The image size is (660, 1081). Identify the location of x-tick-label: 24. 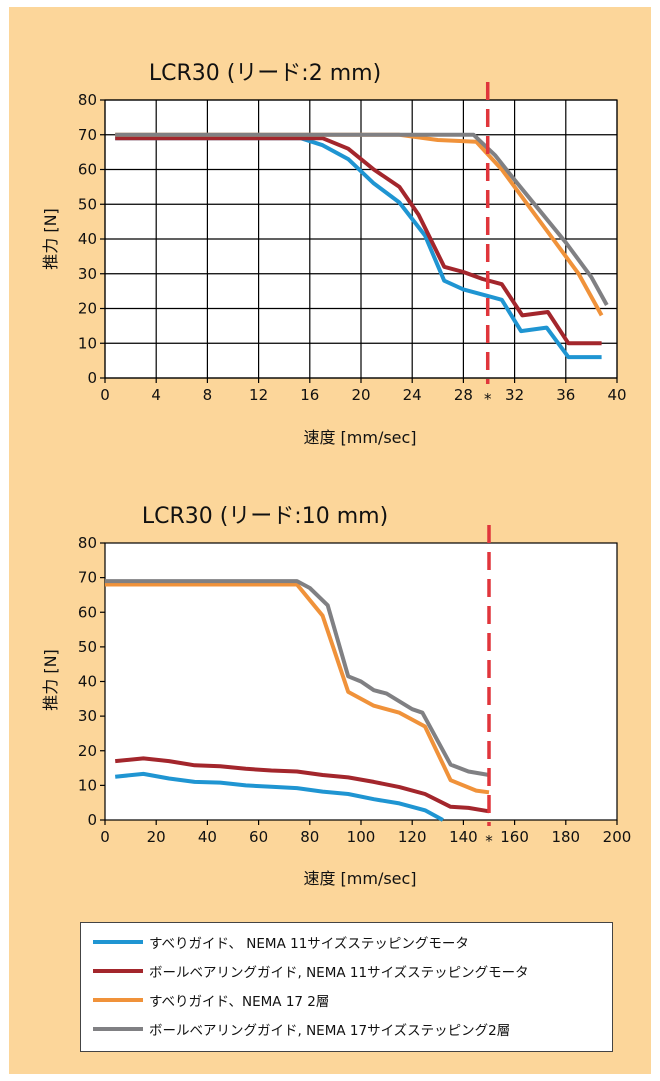
(412, 395).